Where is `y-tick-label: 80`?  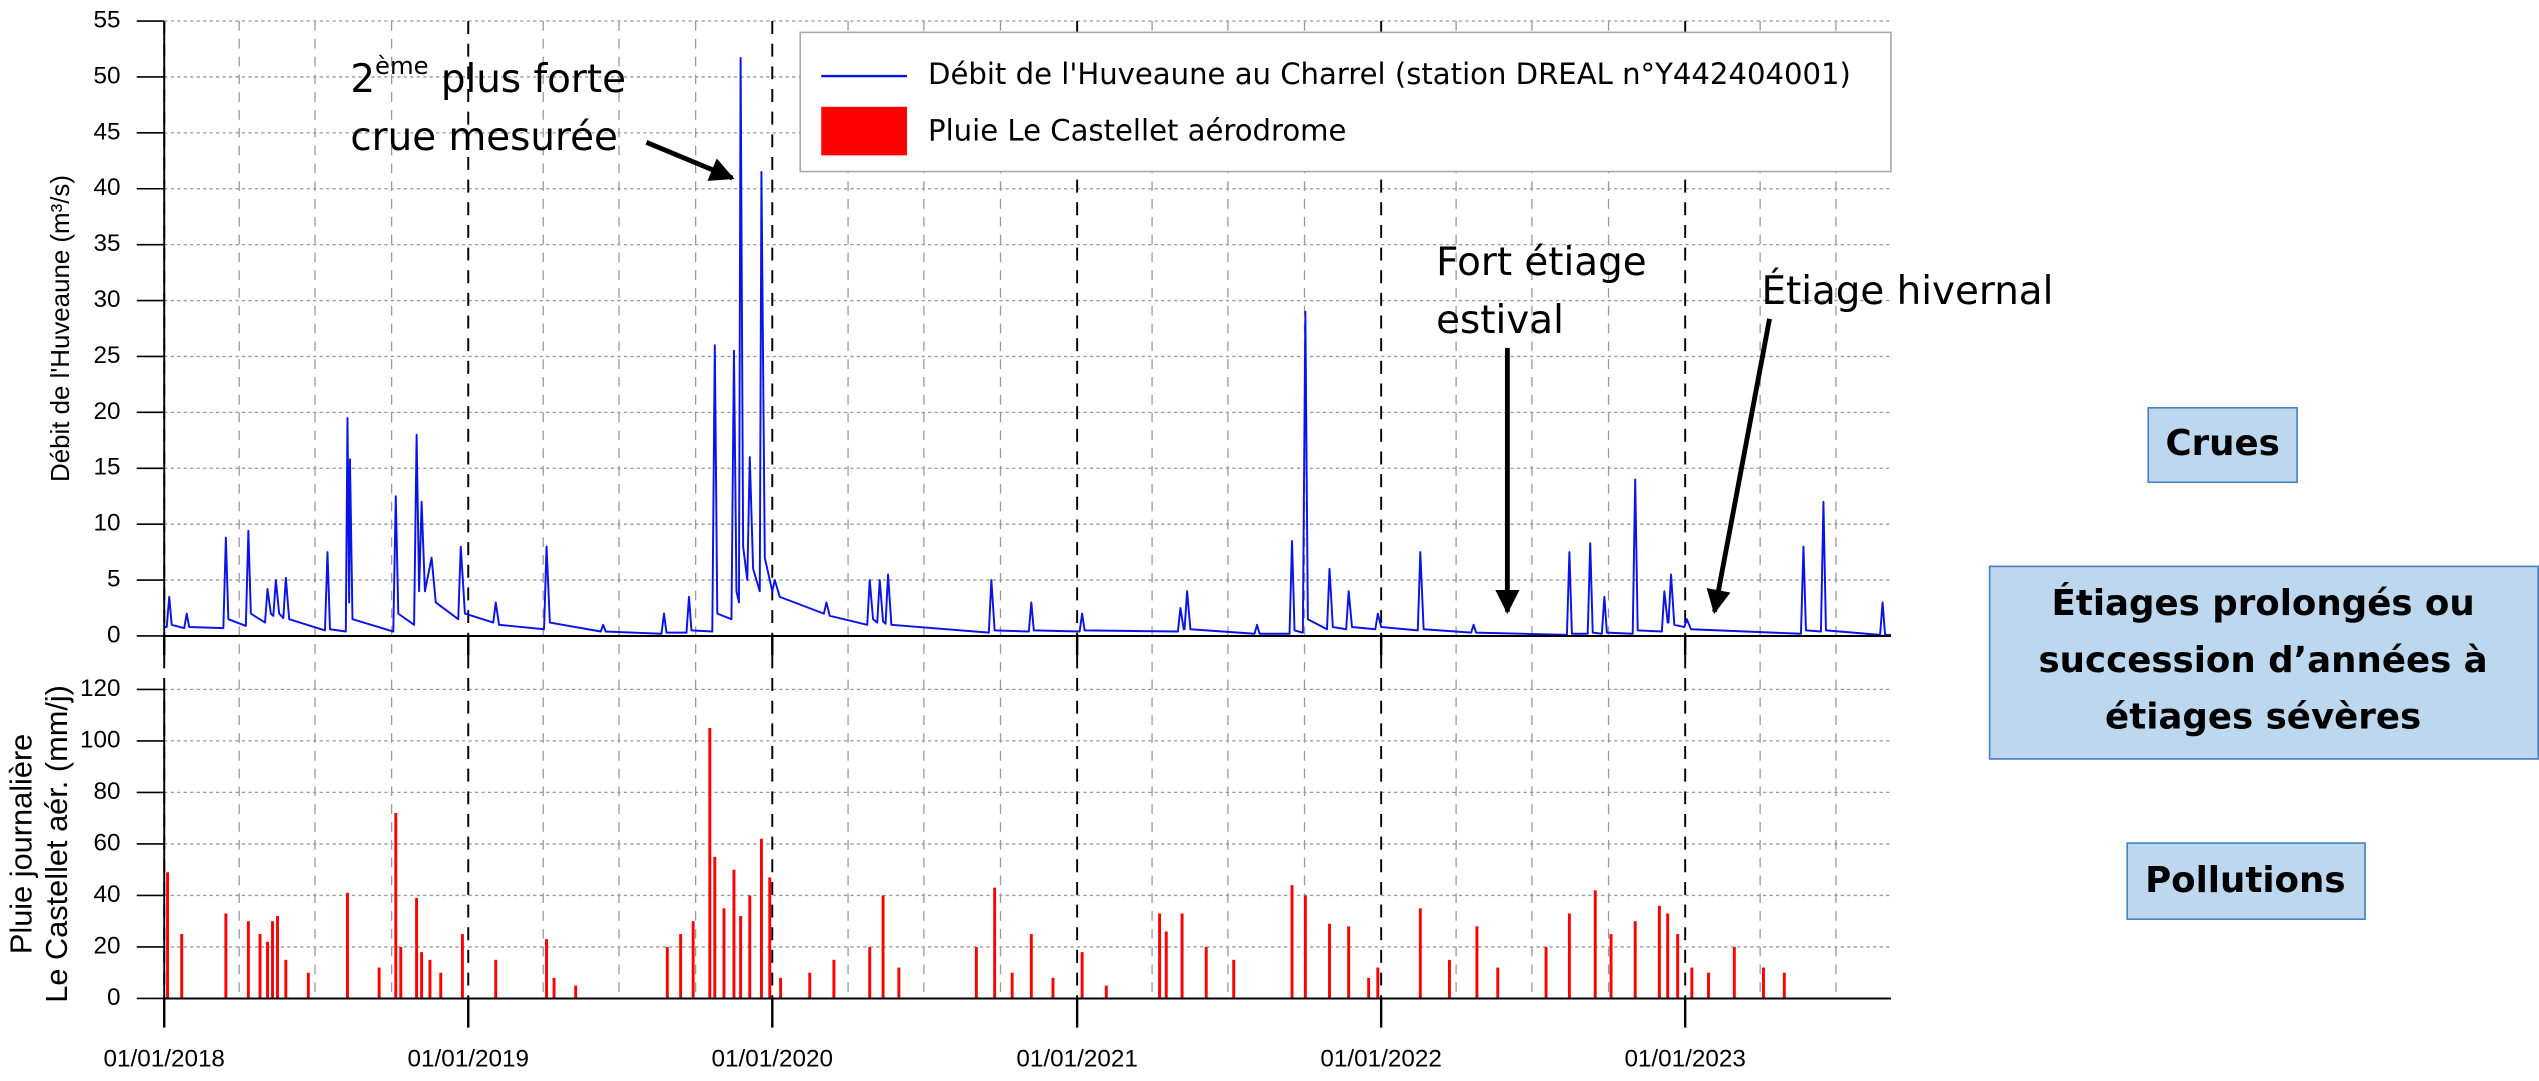 y-tick-label: 80 is located at coordinates (107, 791).